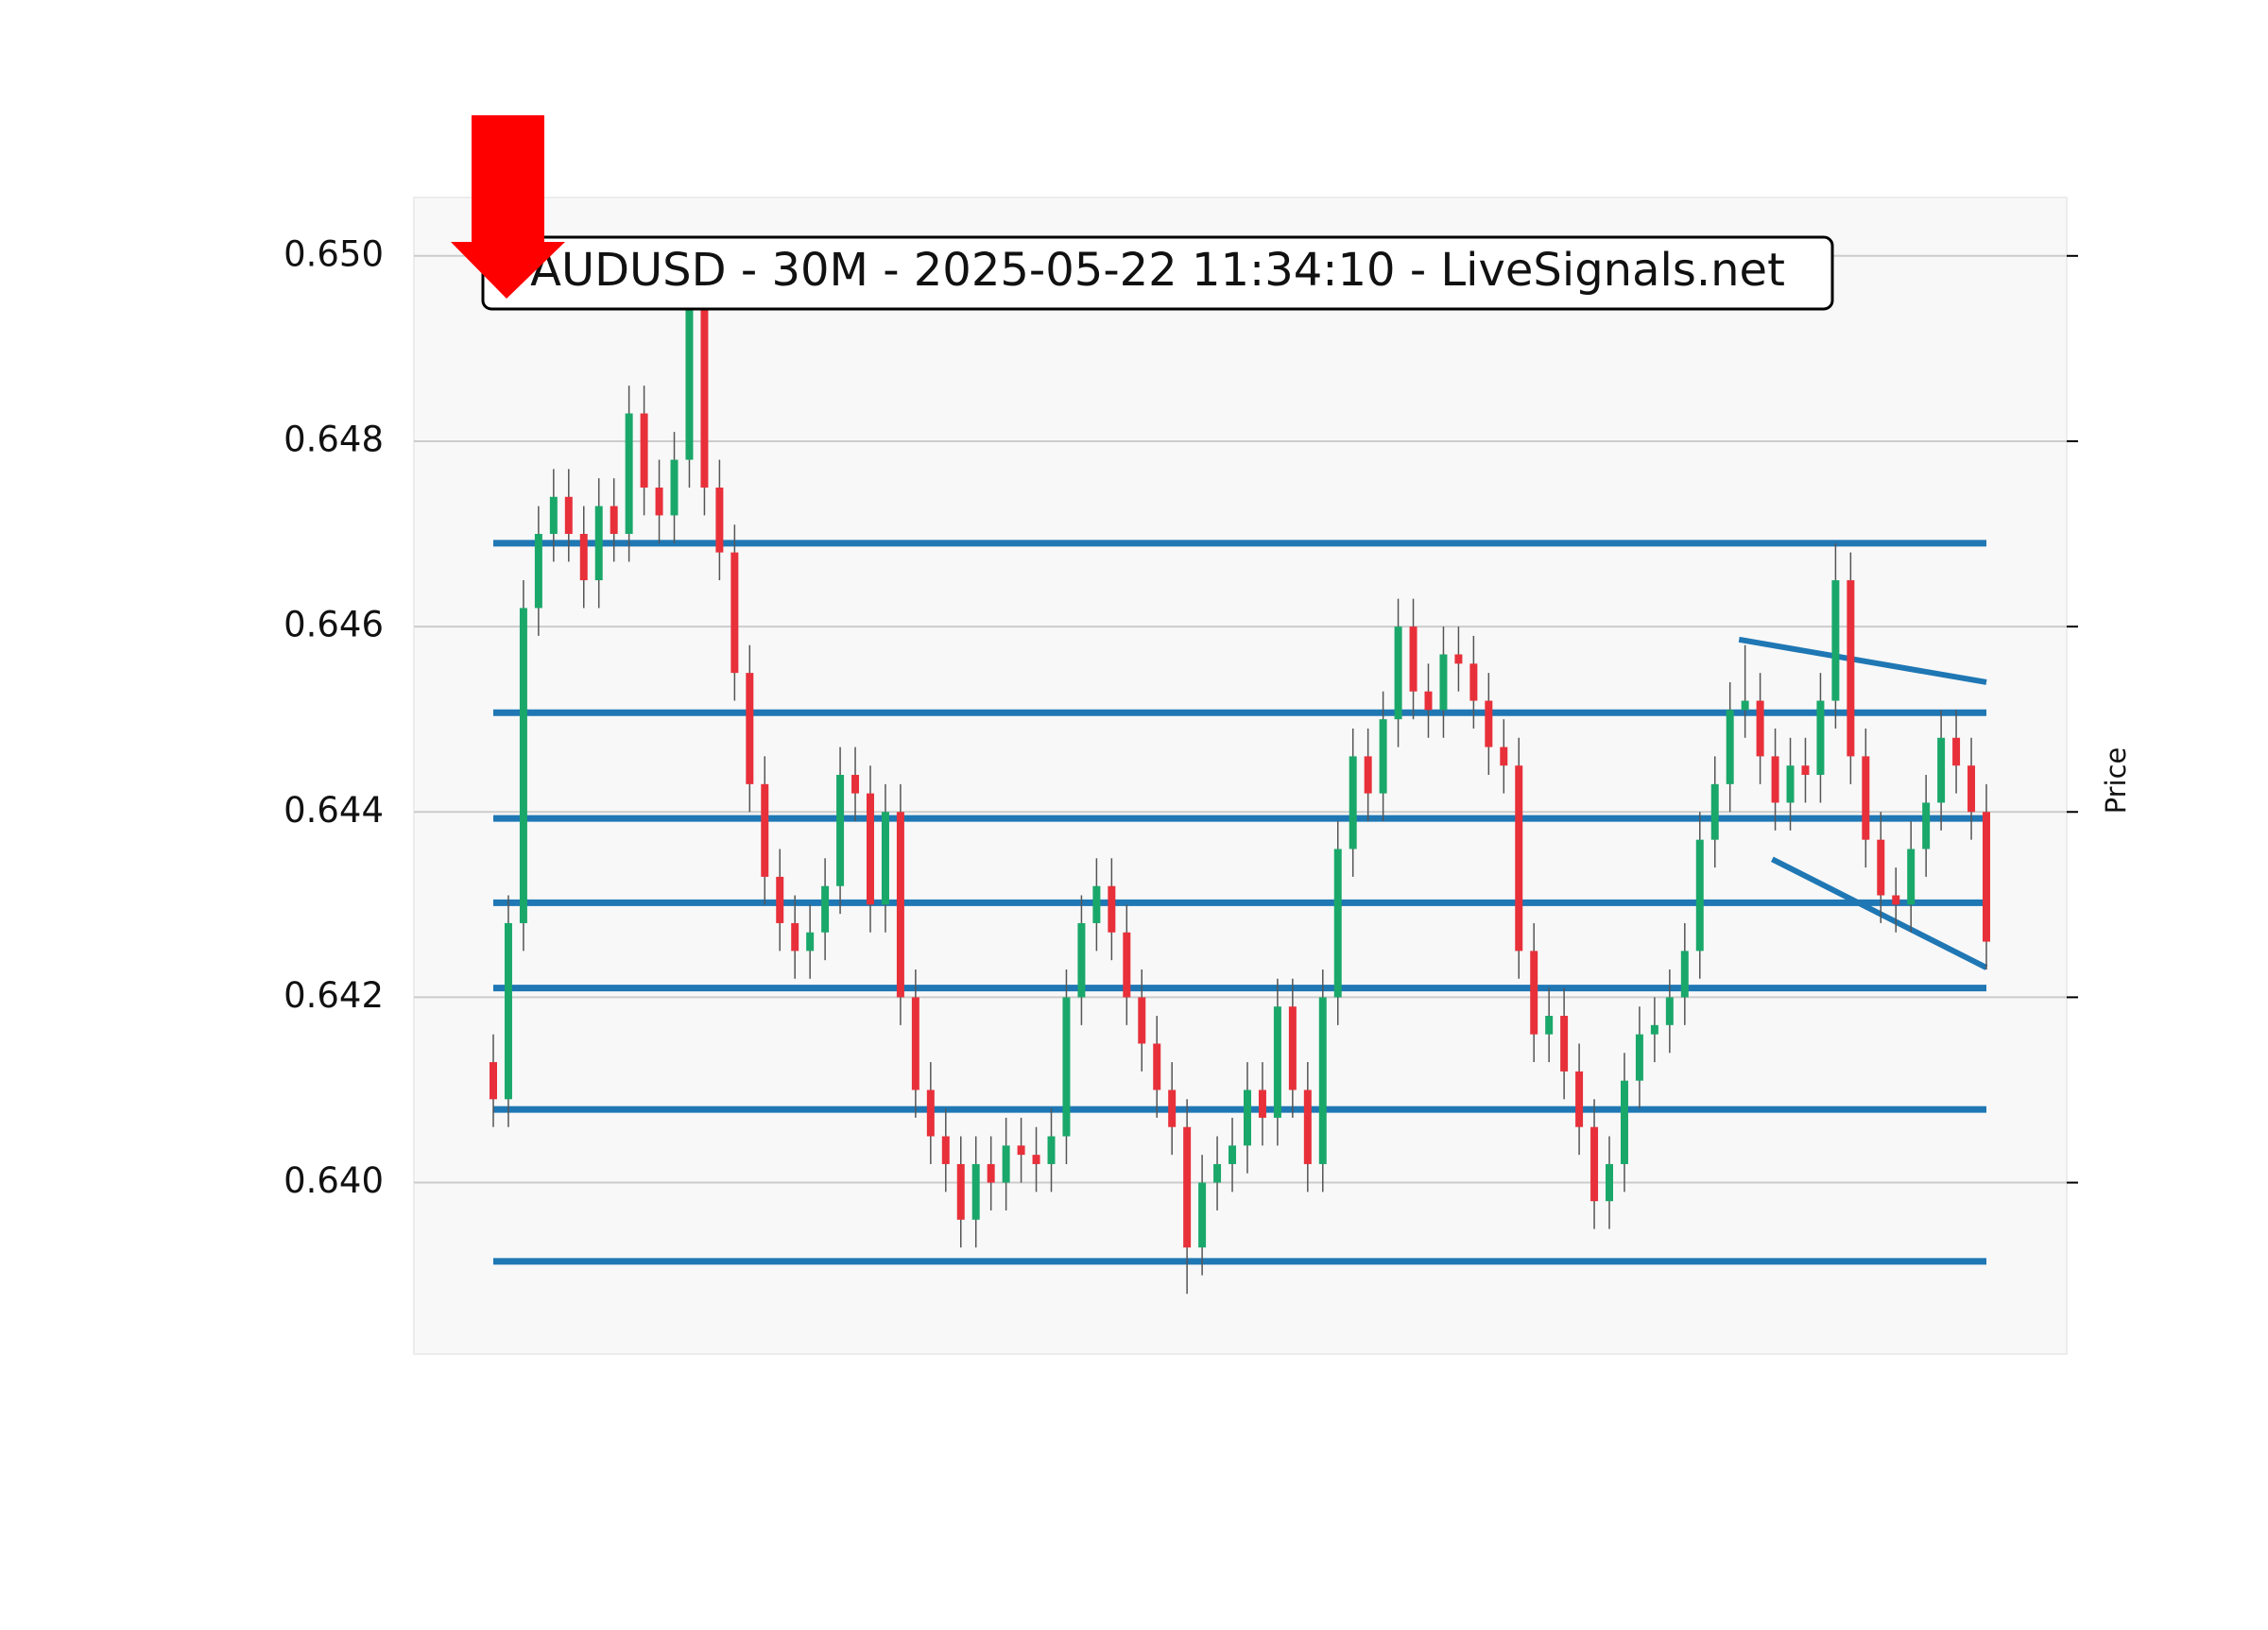 This screenshot has width=2268, height=1630. What do you see at coordinates (508, 271) in the screenshot?
I see `arrow-head` at bounding box center [508, 271].